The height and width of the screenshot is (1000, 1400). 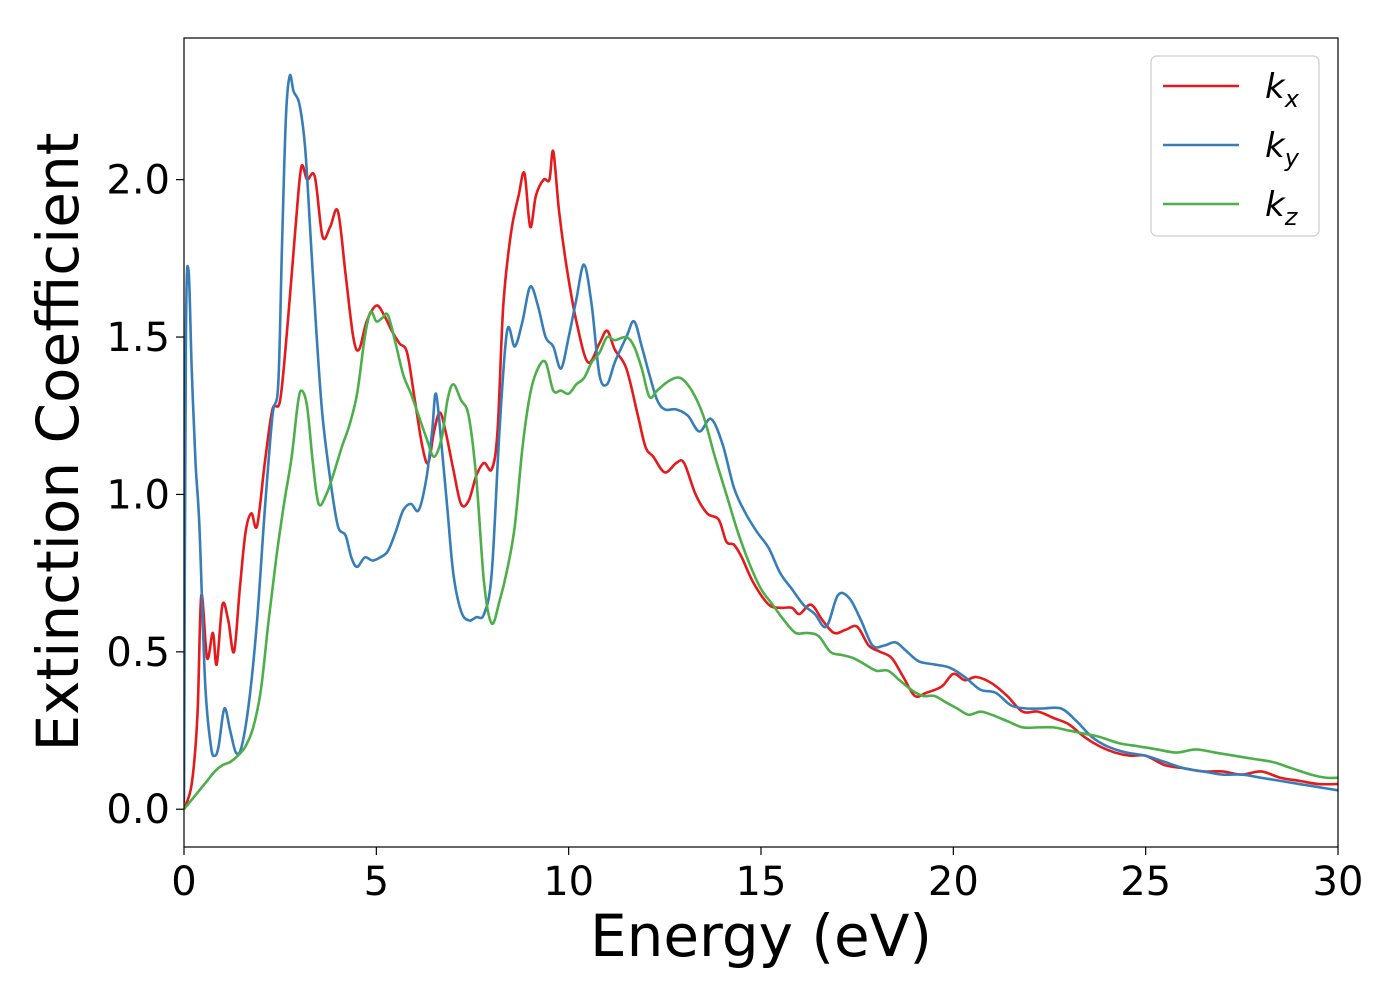 What do you see at coordinates (953, 882) in the screenshot?
I see `x-tick-label: 20` at bounding box center [953, 882].